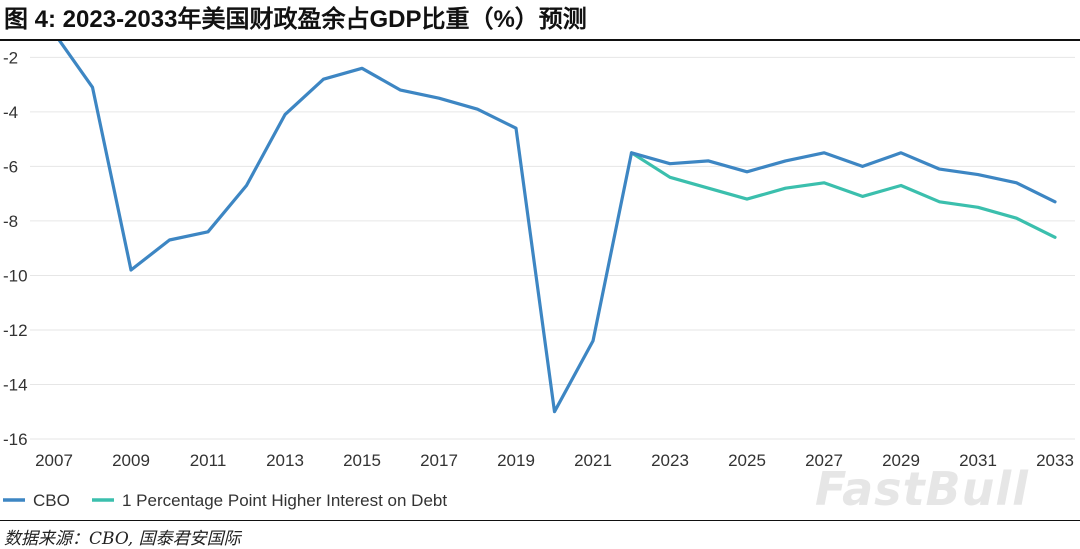 Image resolution: width=1080 pixels, height=549 pixels. Describe the element at coordinates (978, 460) in the screenshot. I see `x-tick-label: 2031` at that location.